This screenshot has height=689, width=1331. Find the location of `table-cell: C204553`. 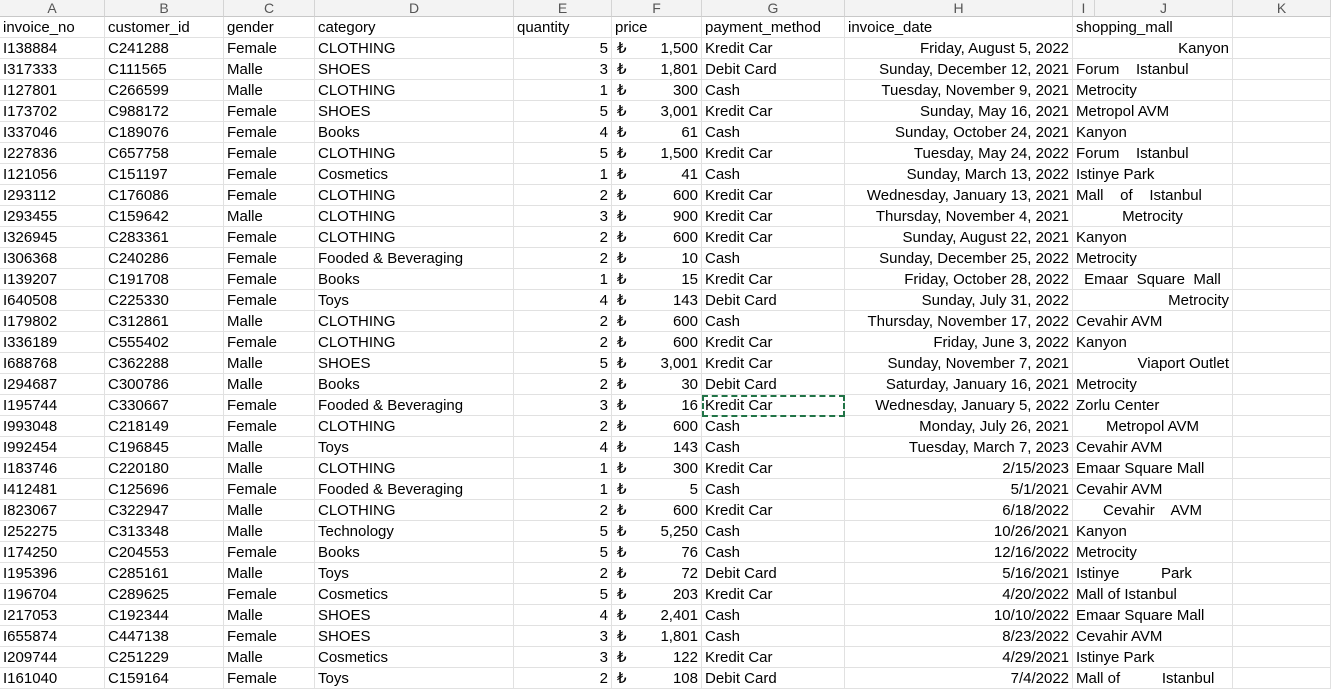

table-cell: C204553 is located at coordinates (164, 552).